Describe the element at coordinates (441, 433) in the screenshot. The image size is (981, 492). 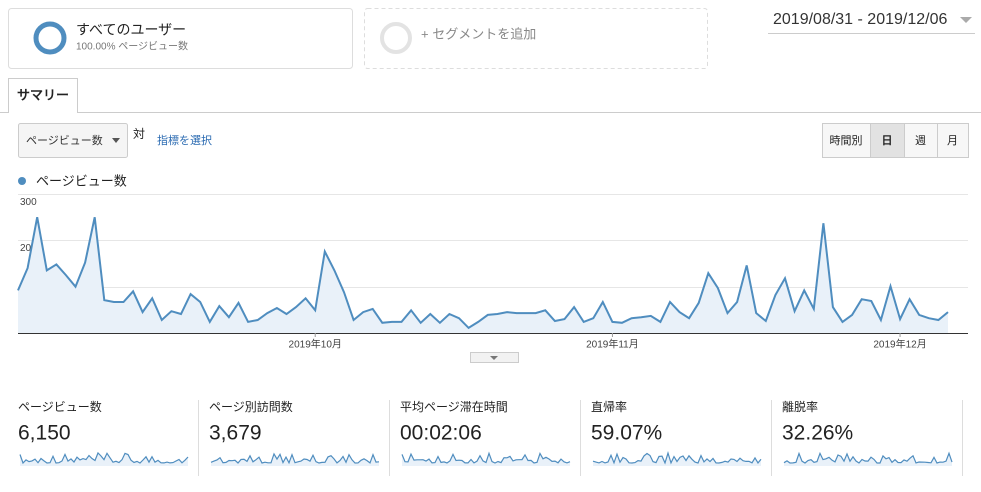
I see `scorecard-value: 00:02:06` at that location.